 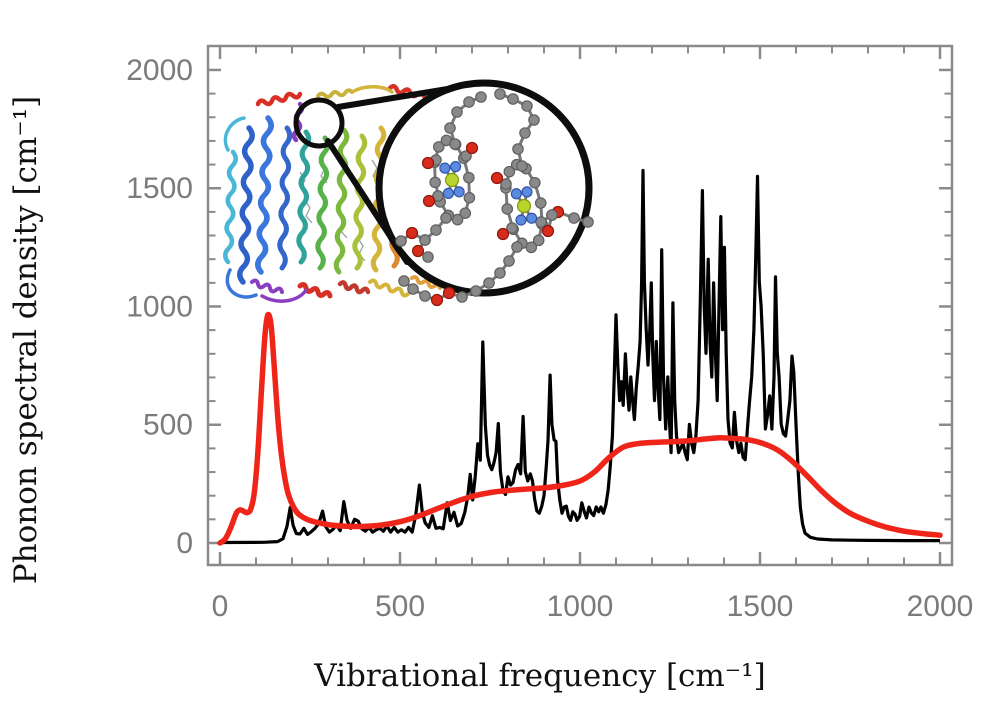 I want to click on magnifier-source-circle, so click(x=319, y=123).